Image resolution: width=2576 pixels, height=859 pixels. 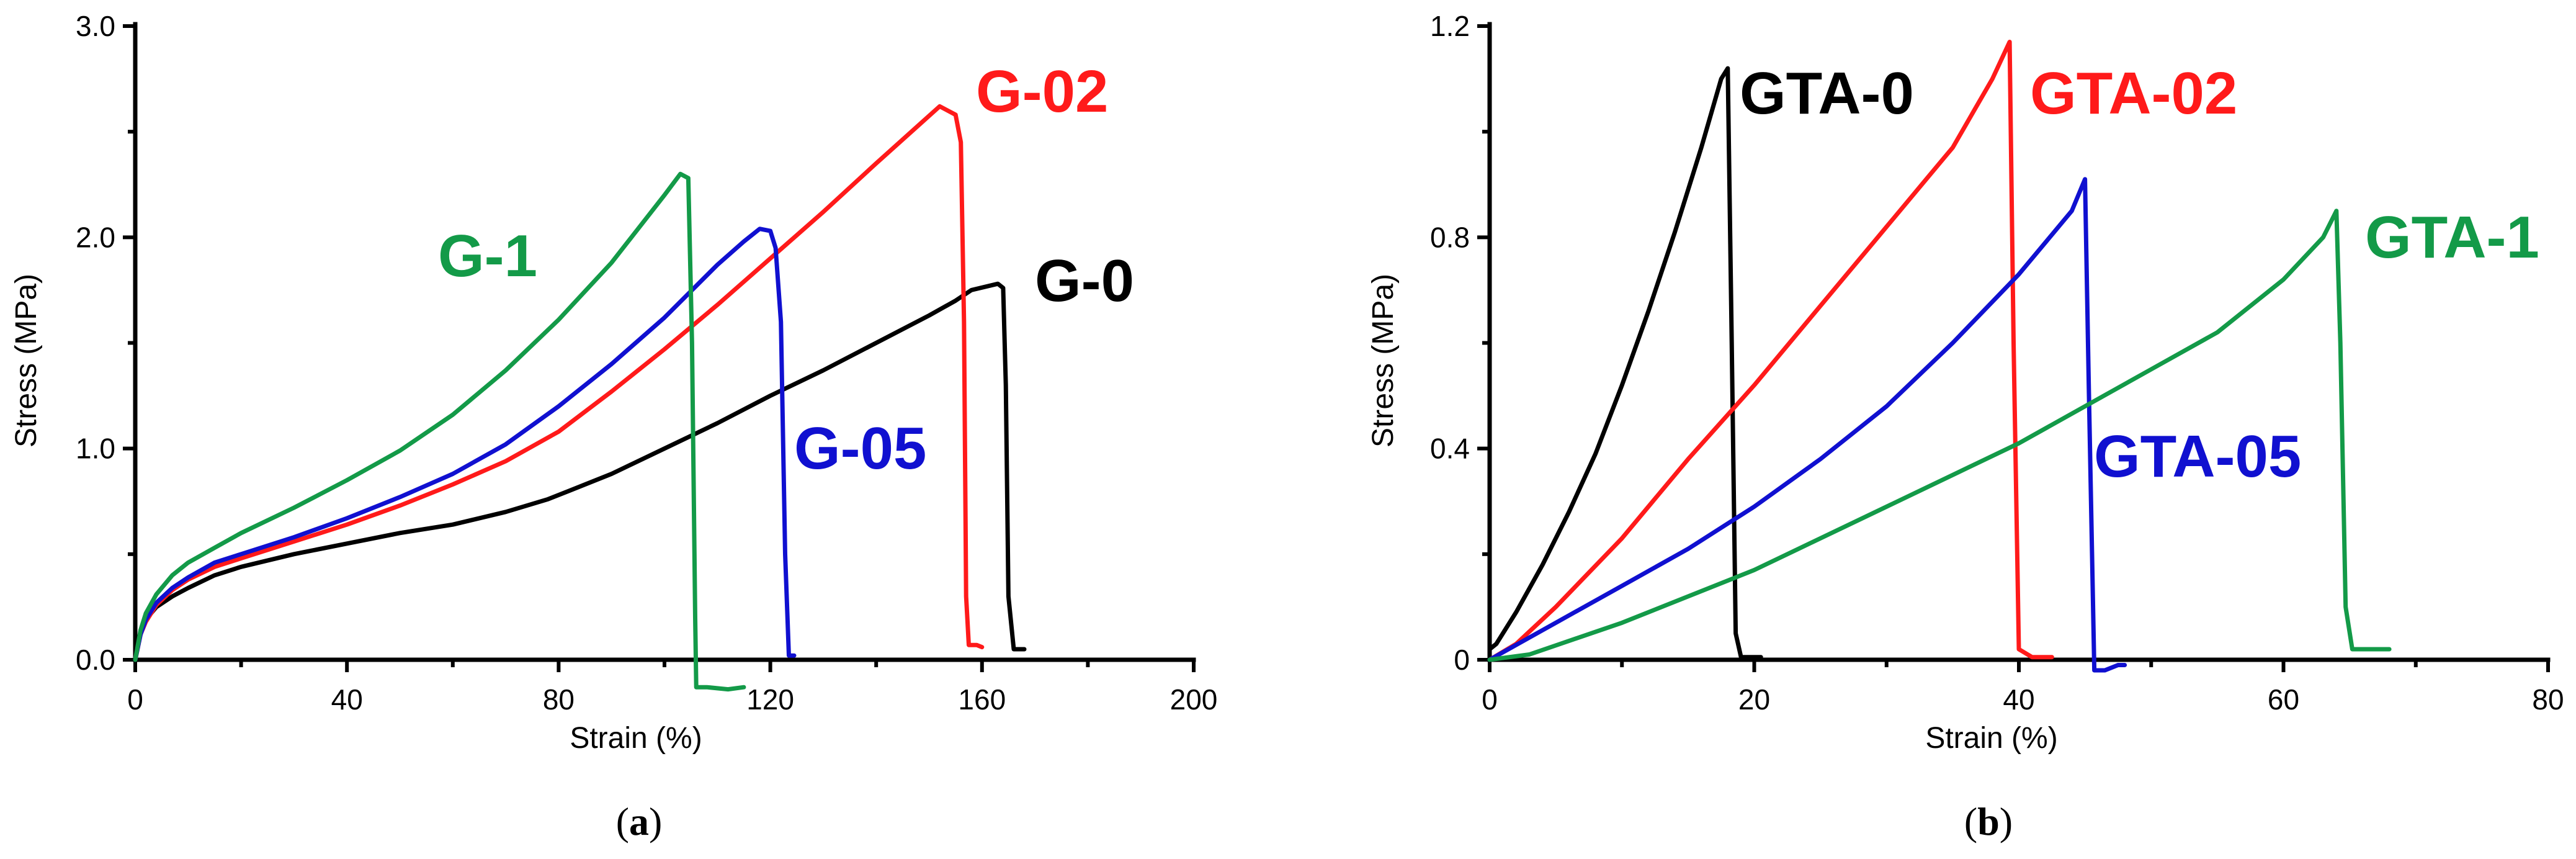 I want to click on panel-b-x-tick-label: 40, so click(x=2018, y=699).